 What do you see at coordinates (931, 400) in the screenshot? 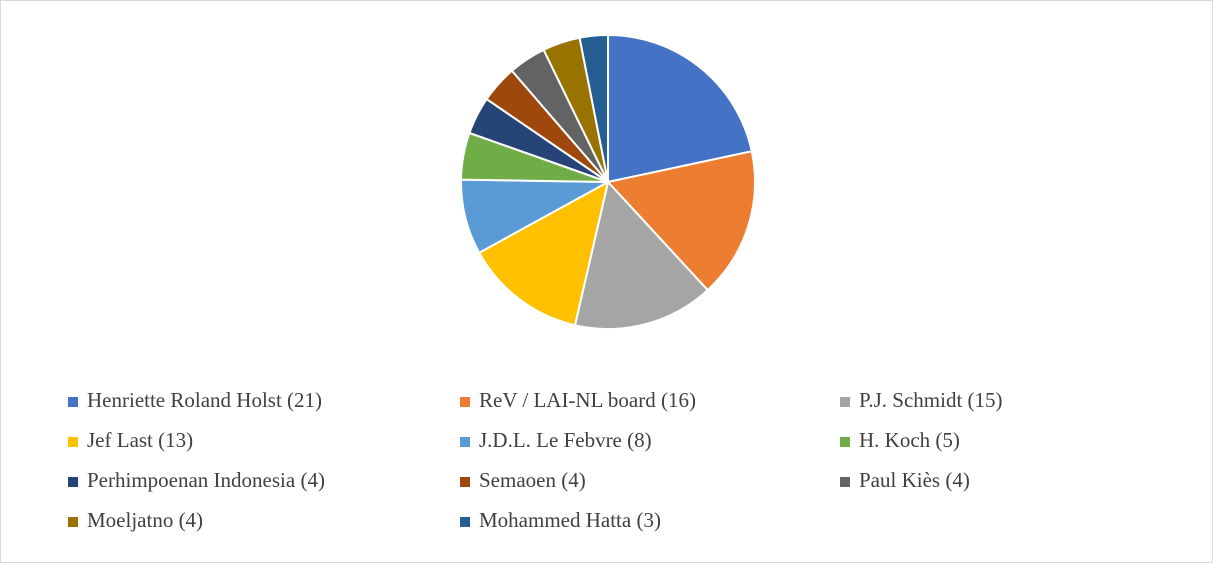
I see `legend-label: P.J. Schmidt (15)` at bounding box center [931, 400].